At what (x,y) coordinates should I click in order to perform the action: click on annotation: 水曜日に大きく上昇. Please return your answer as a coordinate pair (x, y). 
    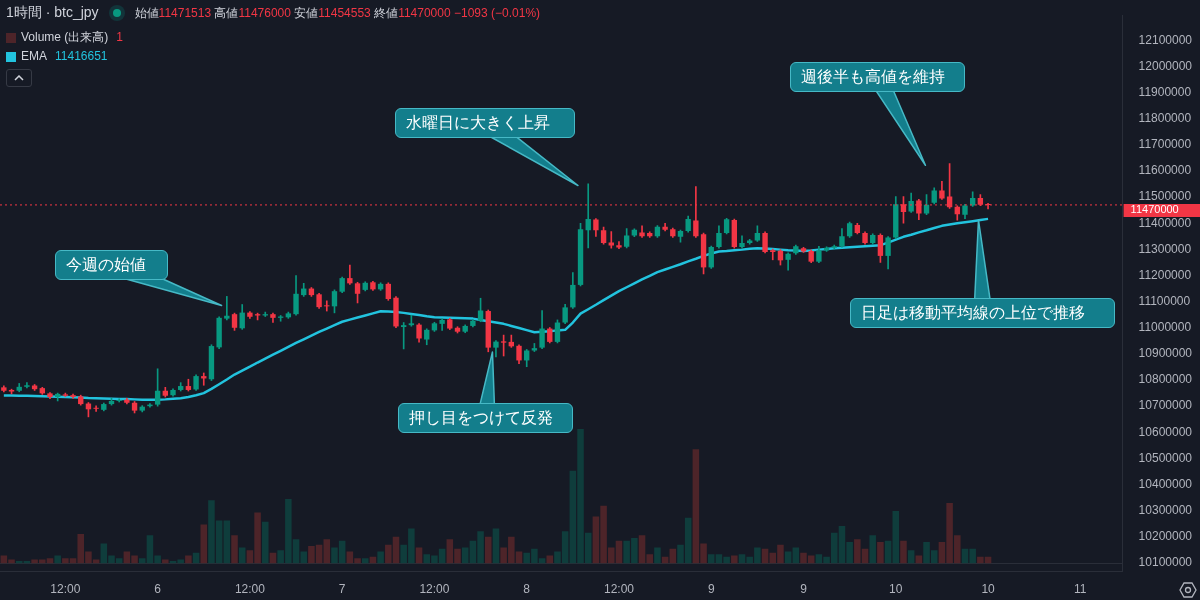
    Looking at the image, I should click on (485, 123).